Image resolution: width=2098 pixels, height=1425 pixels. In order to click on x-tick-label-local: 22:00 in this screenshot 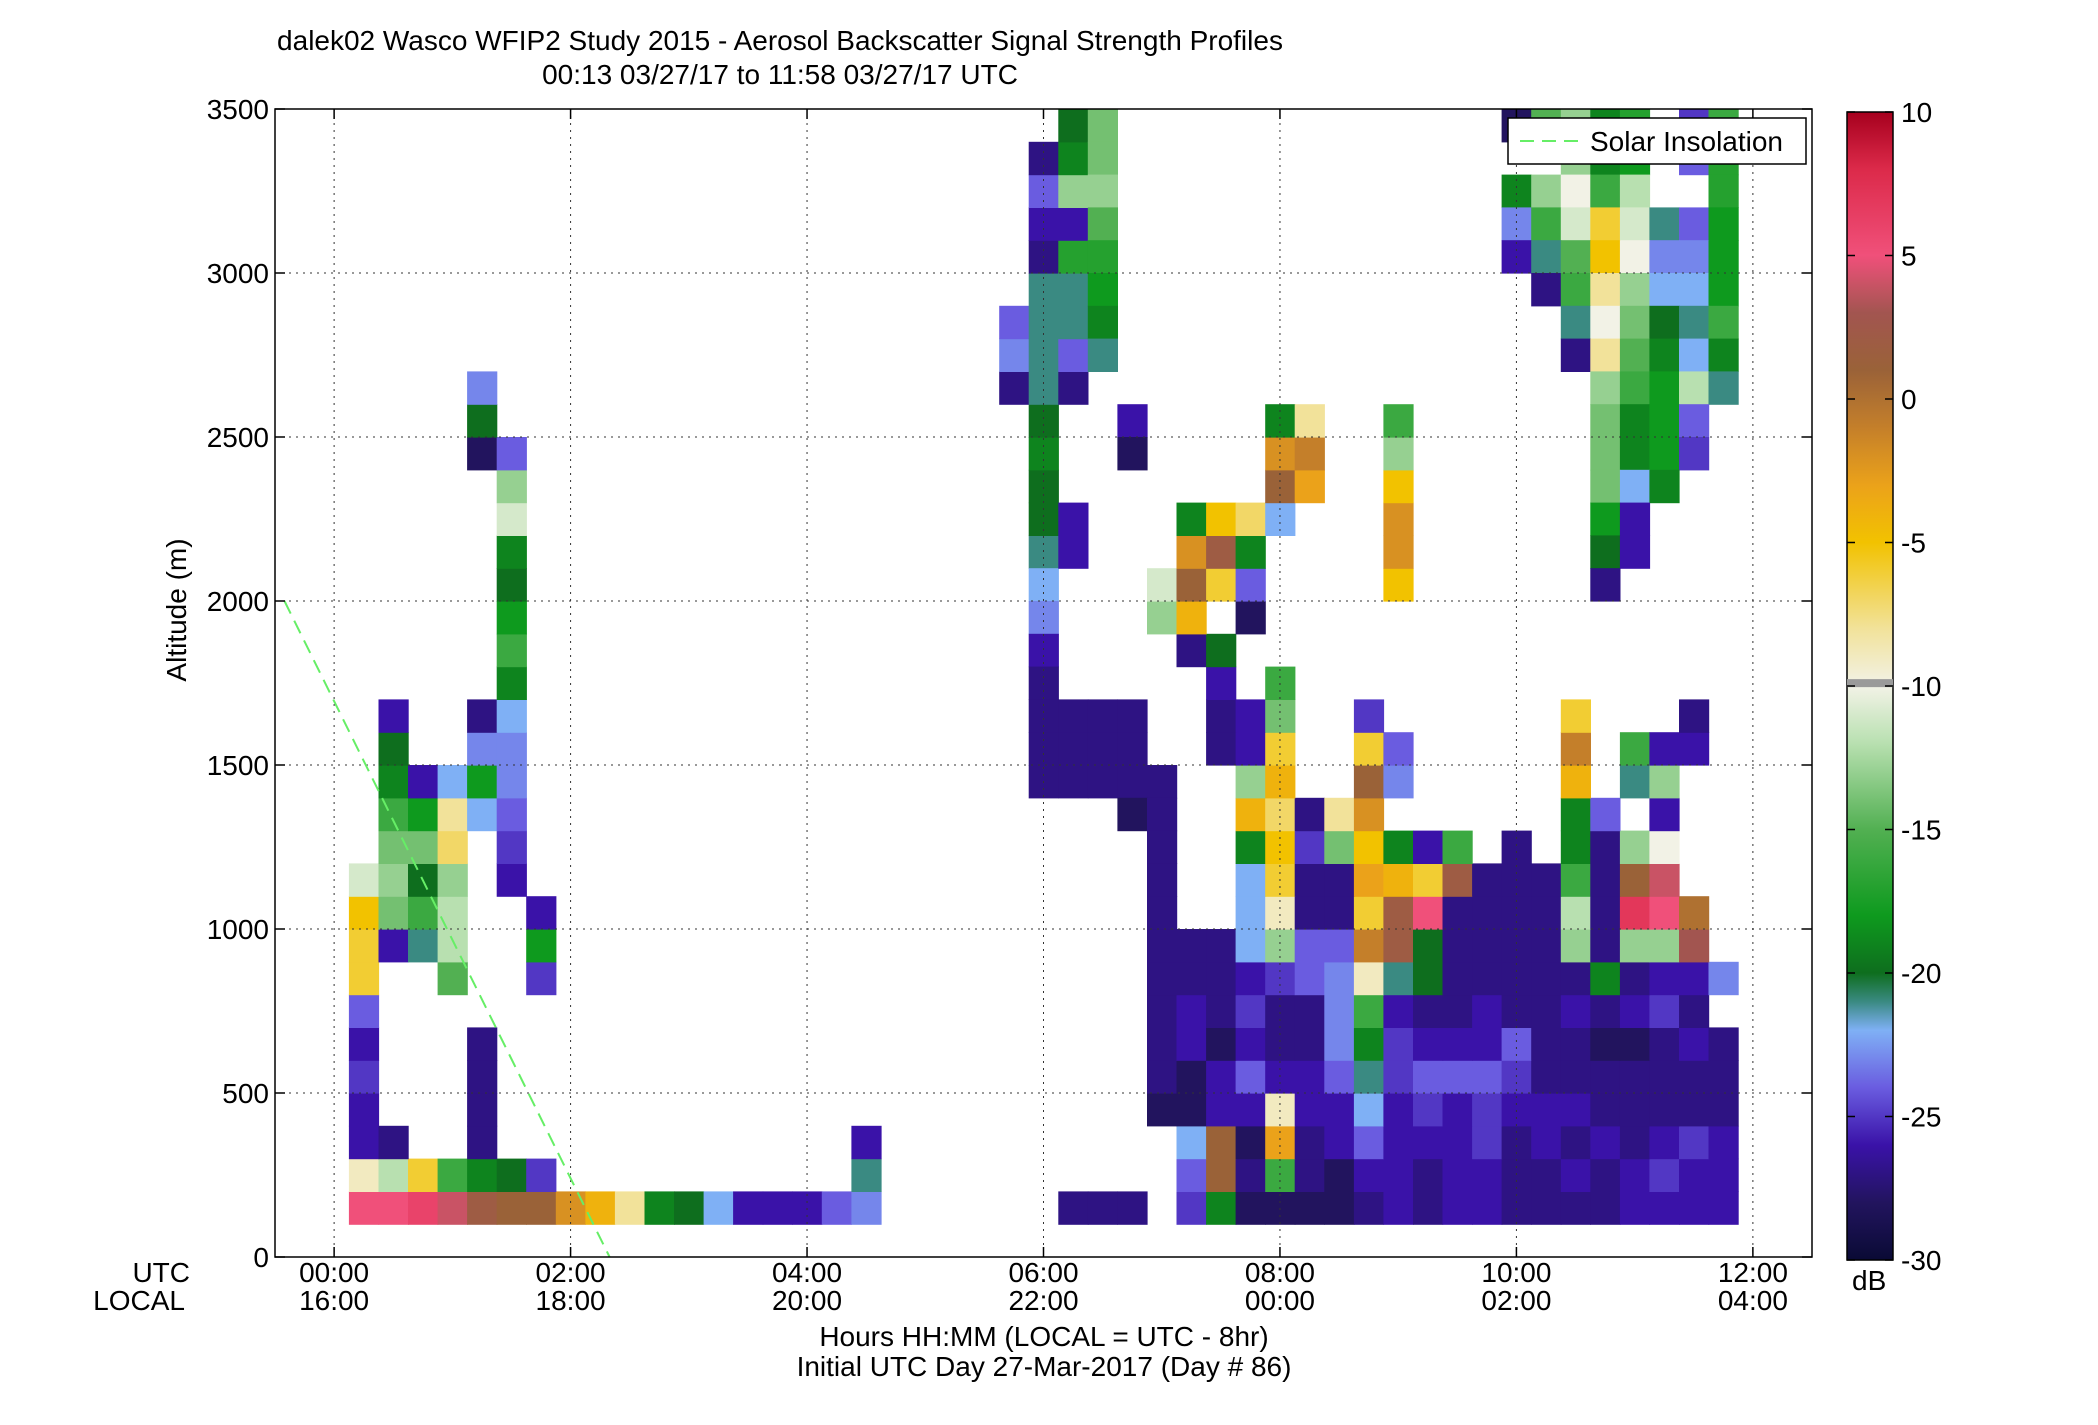, I will do `click(1043, 1300)`.